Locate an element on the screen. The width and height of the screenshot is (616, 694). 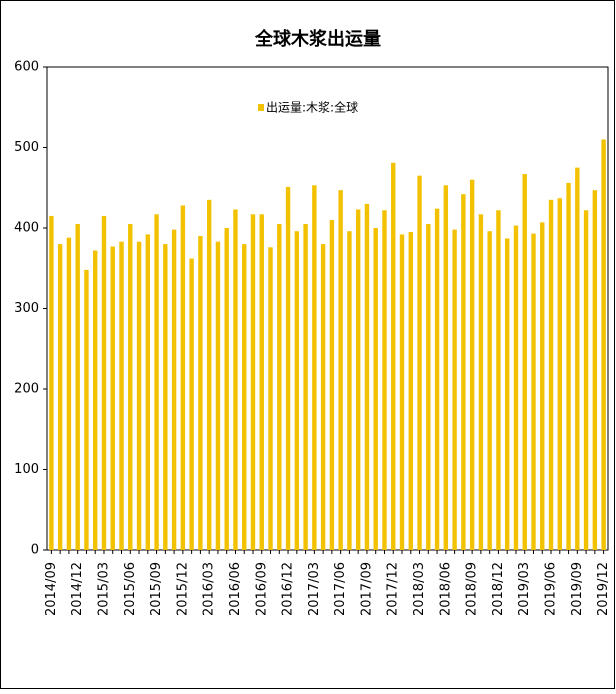
x-tick-label: 2017/06 is located at coordinates (340, 589).